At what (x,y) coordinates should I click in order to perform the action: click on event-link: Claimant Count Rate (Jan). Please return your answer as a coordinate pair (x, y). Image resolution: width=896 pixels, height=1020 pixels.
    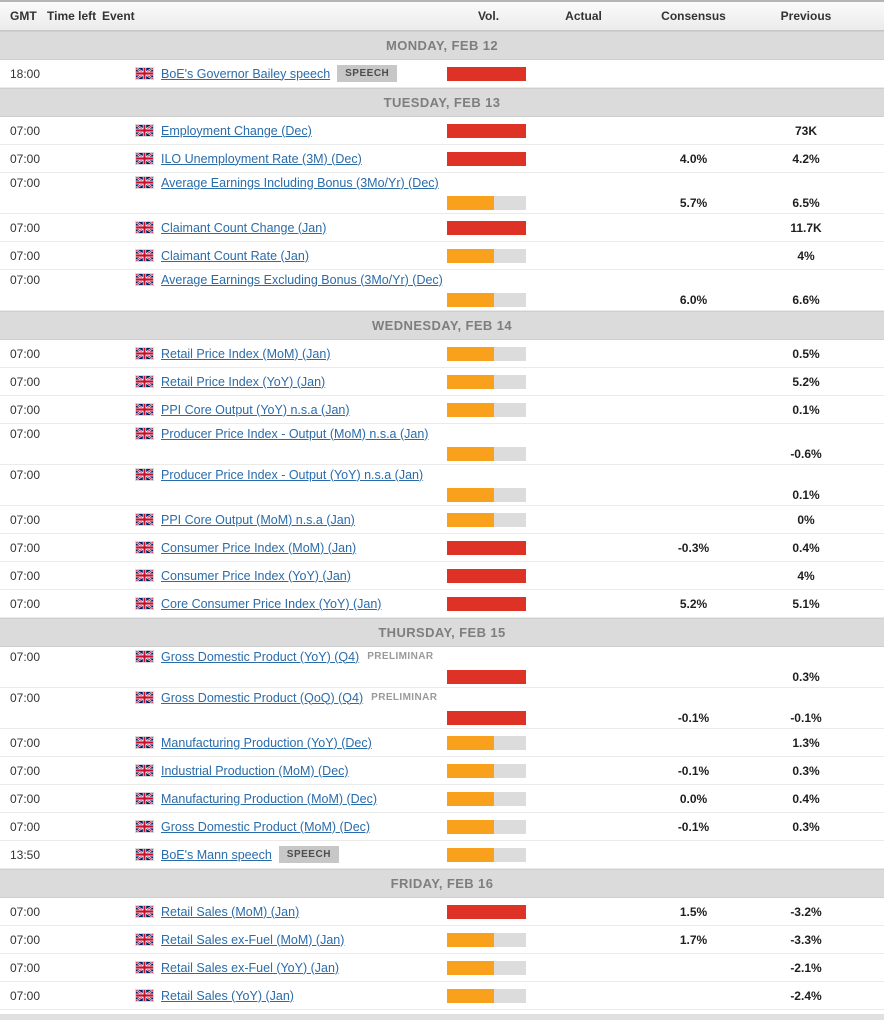
    Looking at the image, I should click on (235, 255).